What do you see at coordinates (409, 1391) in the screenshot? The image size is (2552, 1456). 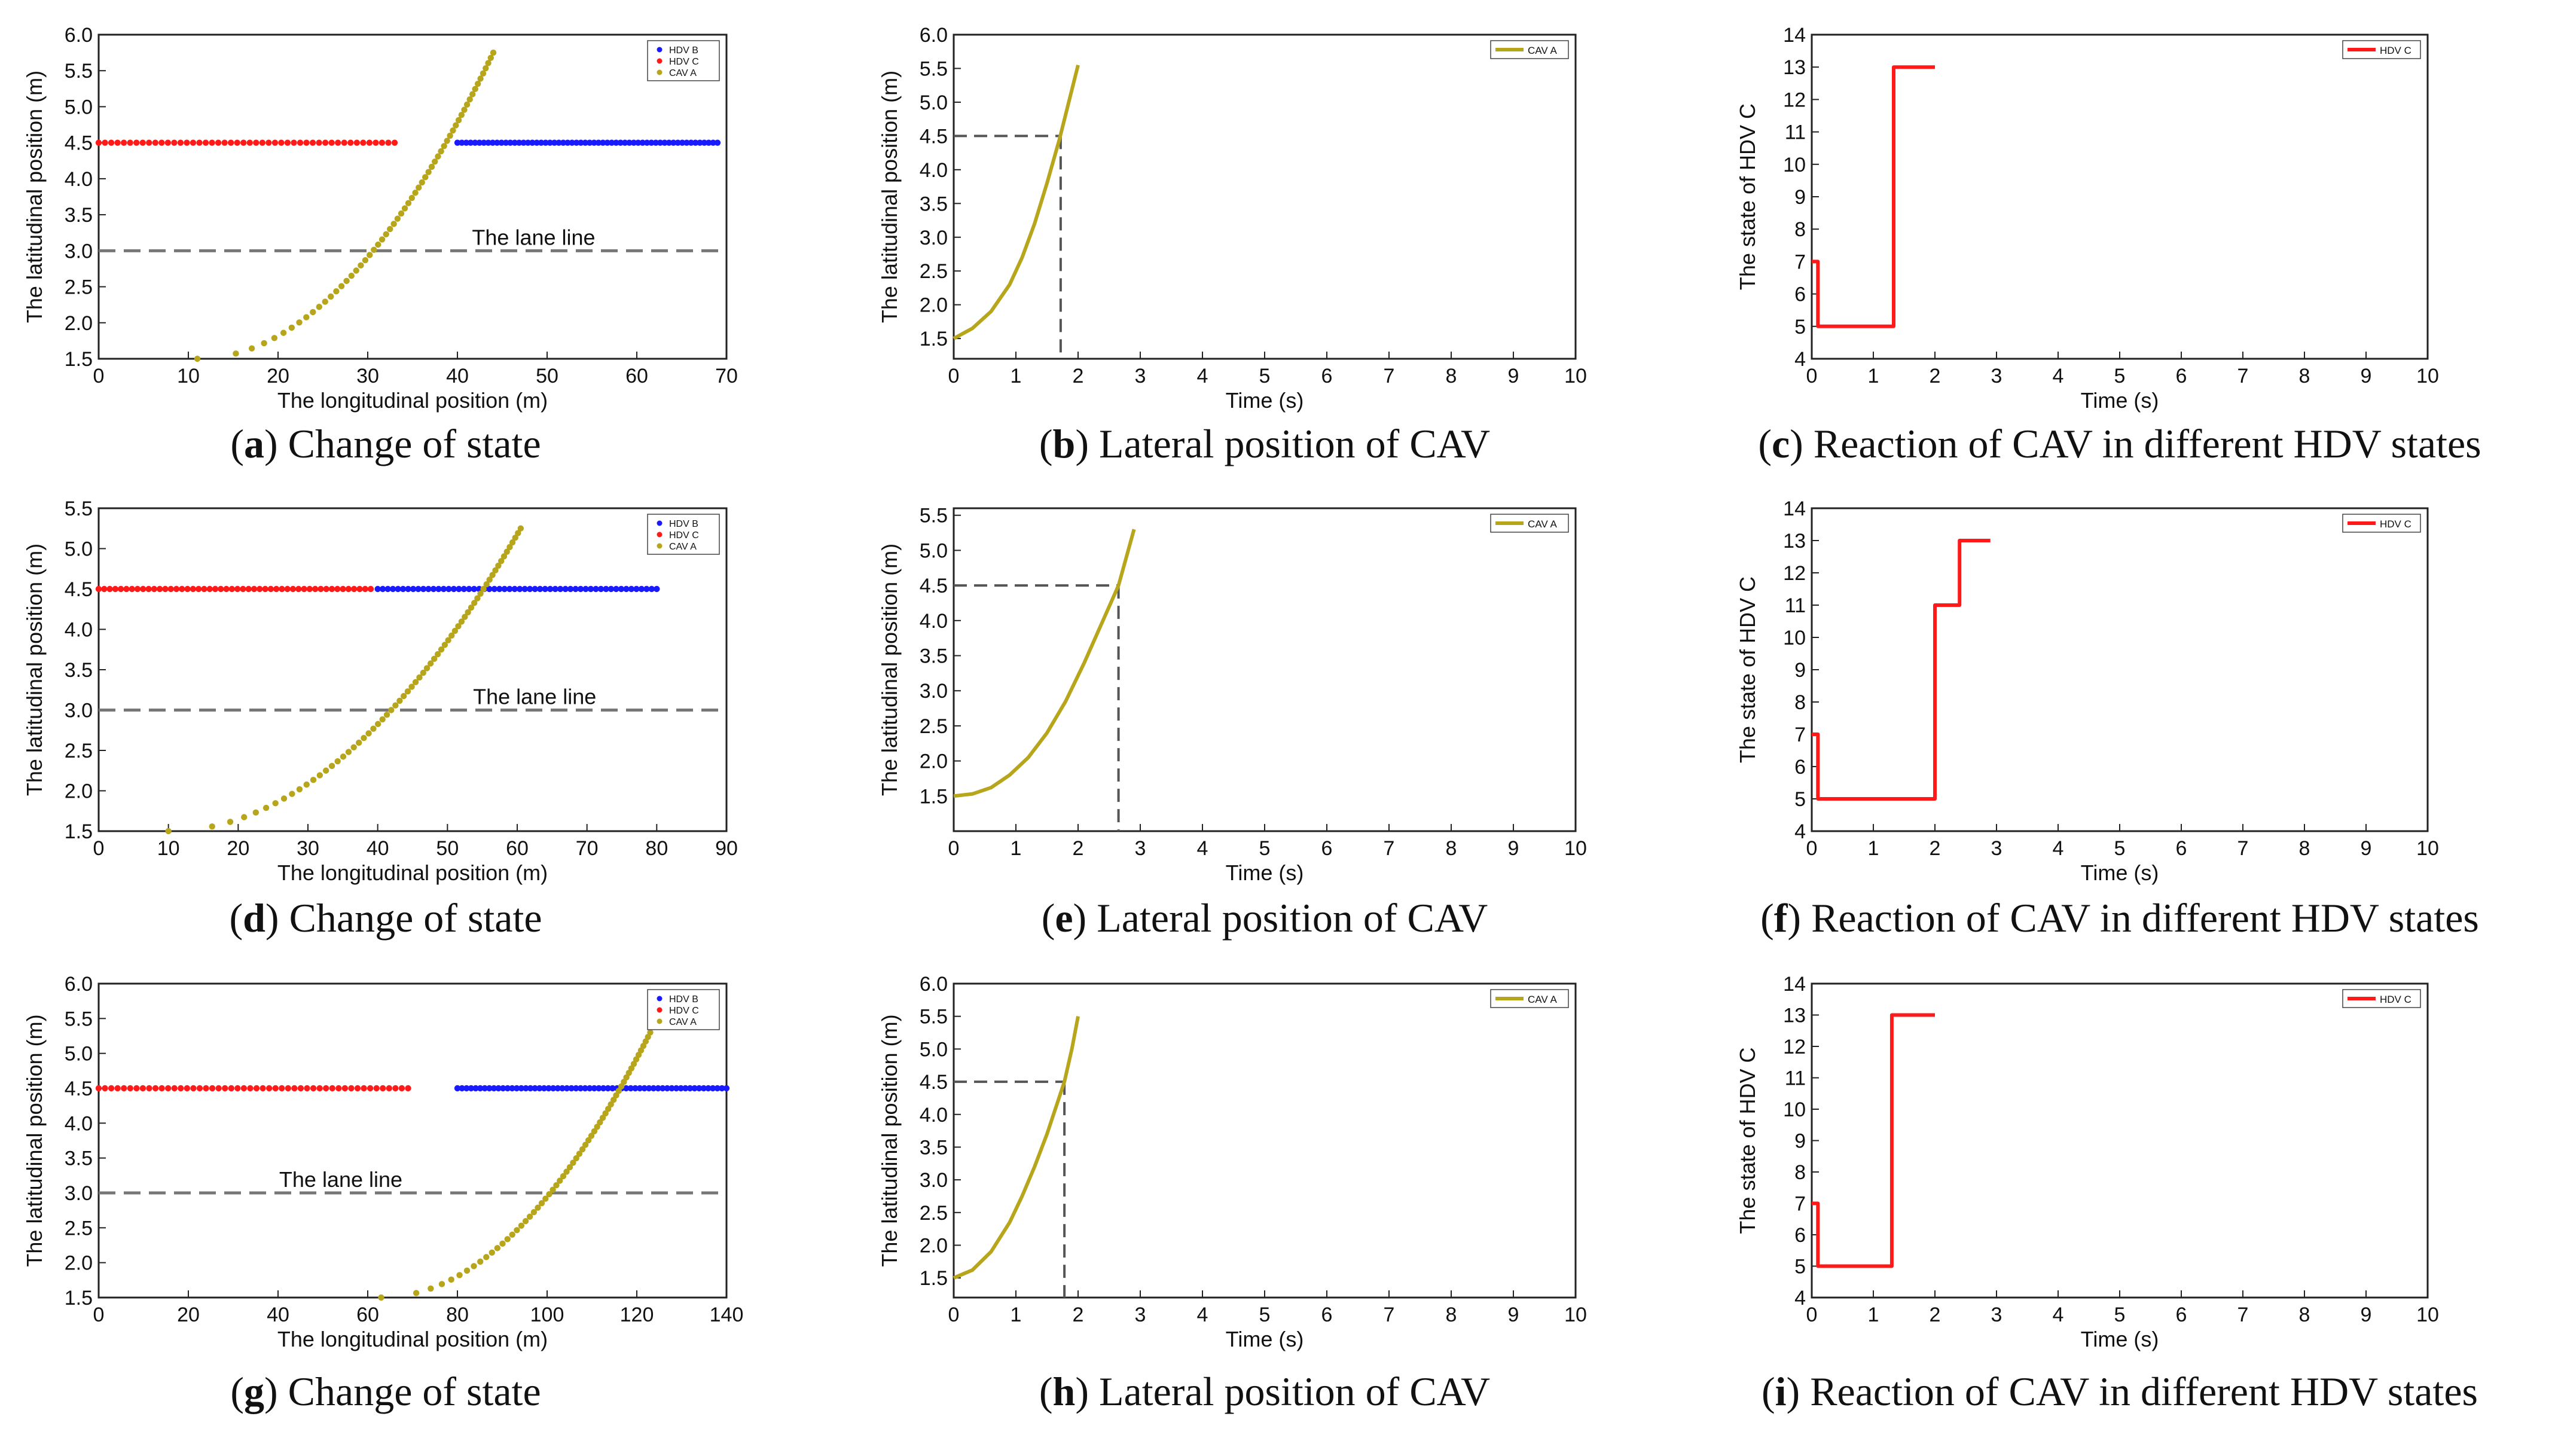 I see `caption-text: Change of state` at bounding box center [409, 1391].